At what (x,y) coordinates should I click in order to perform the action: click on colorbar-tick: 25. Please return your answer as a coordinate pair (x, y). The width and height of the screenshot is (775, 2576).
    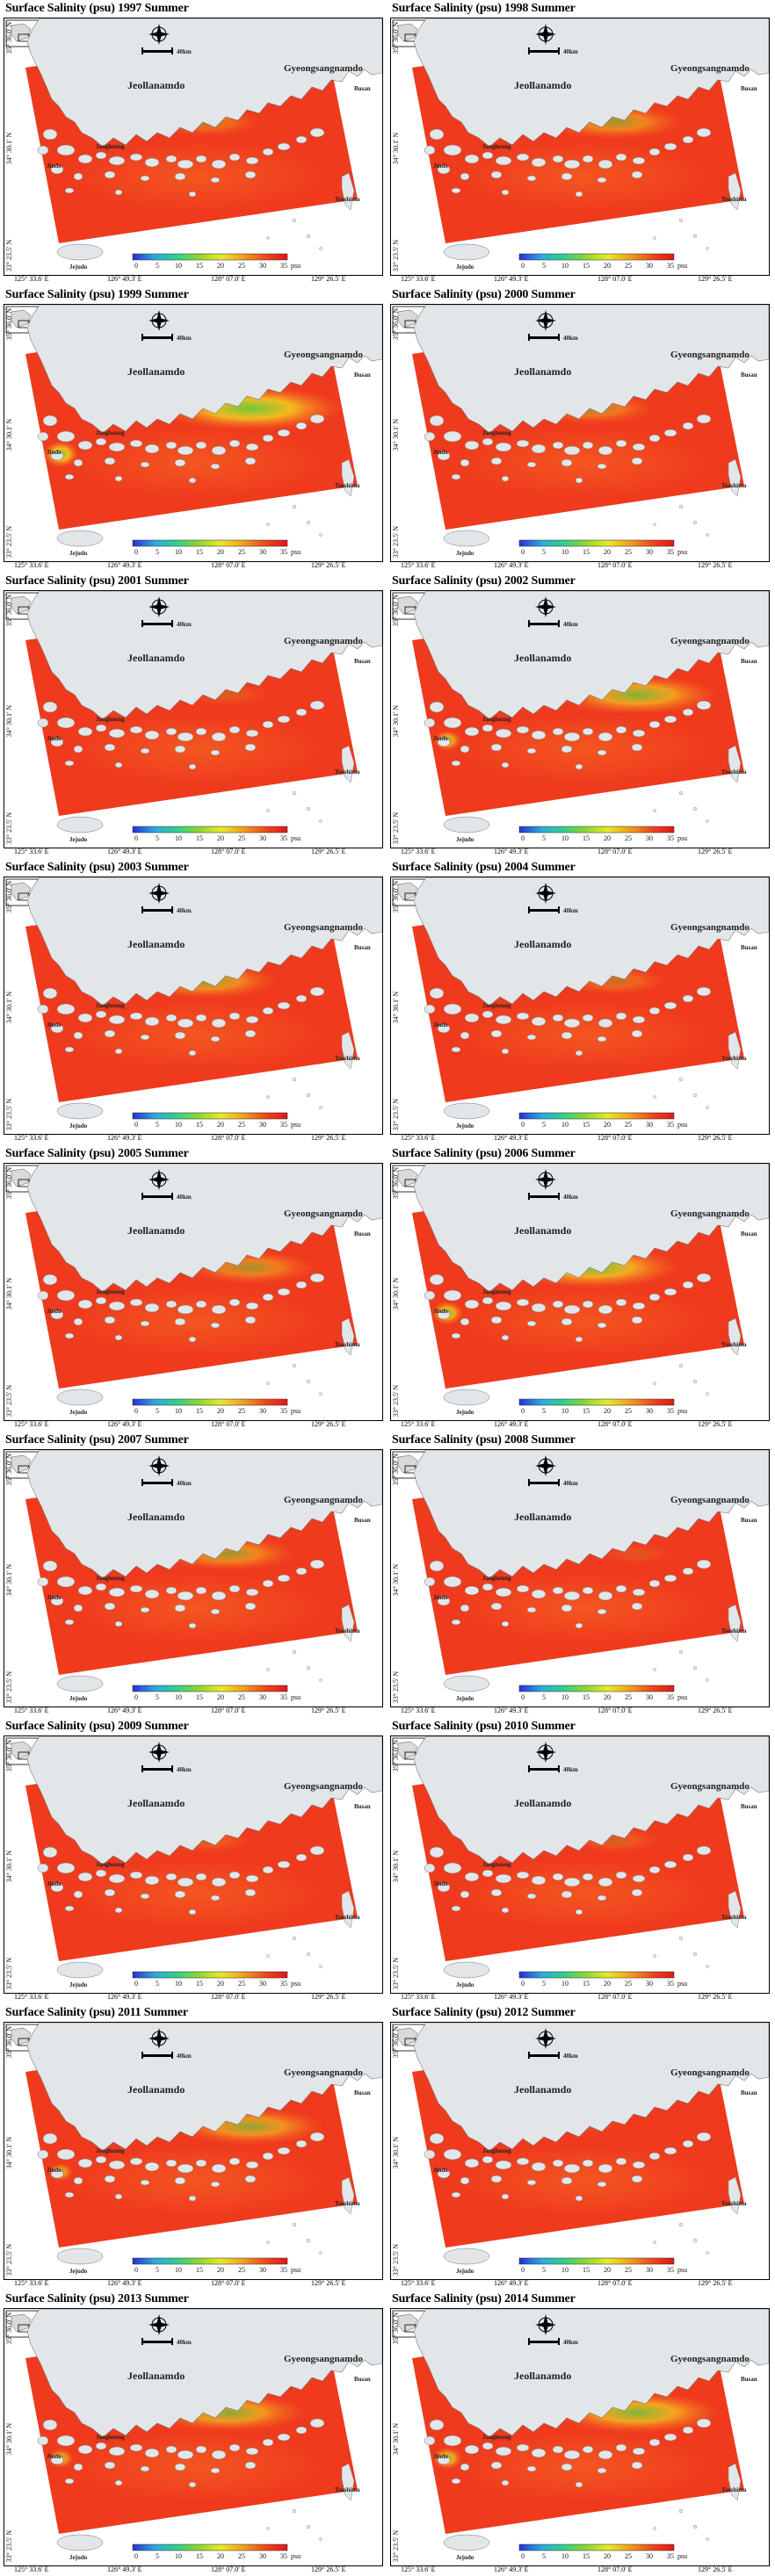
    Looking at the image, I should click on (629, 552).